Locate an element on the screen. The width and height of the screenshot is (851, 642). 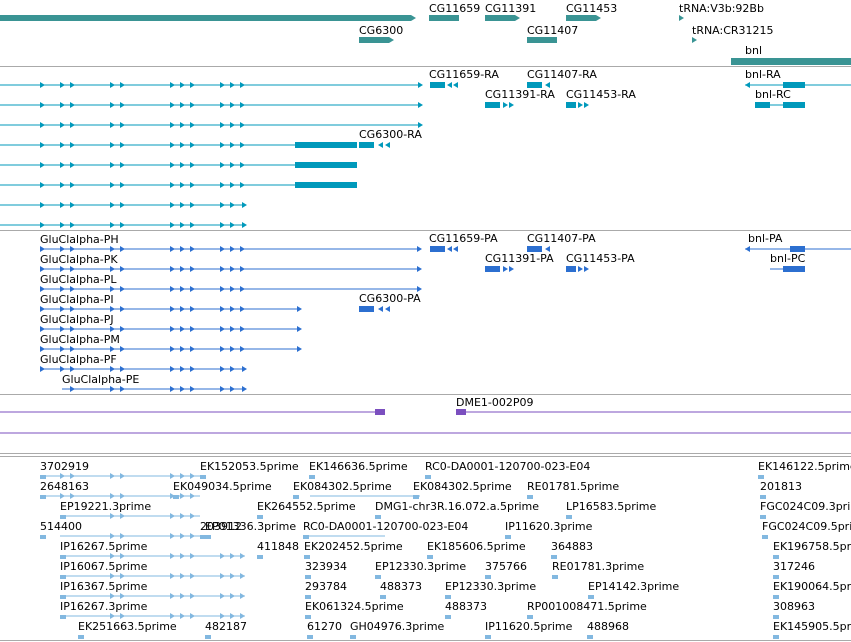
est-label: EP19221.3prime is located at coordinates (105, 506).